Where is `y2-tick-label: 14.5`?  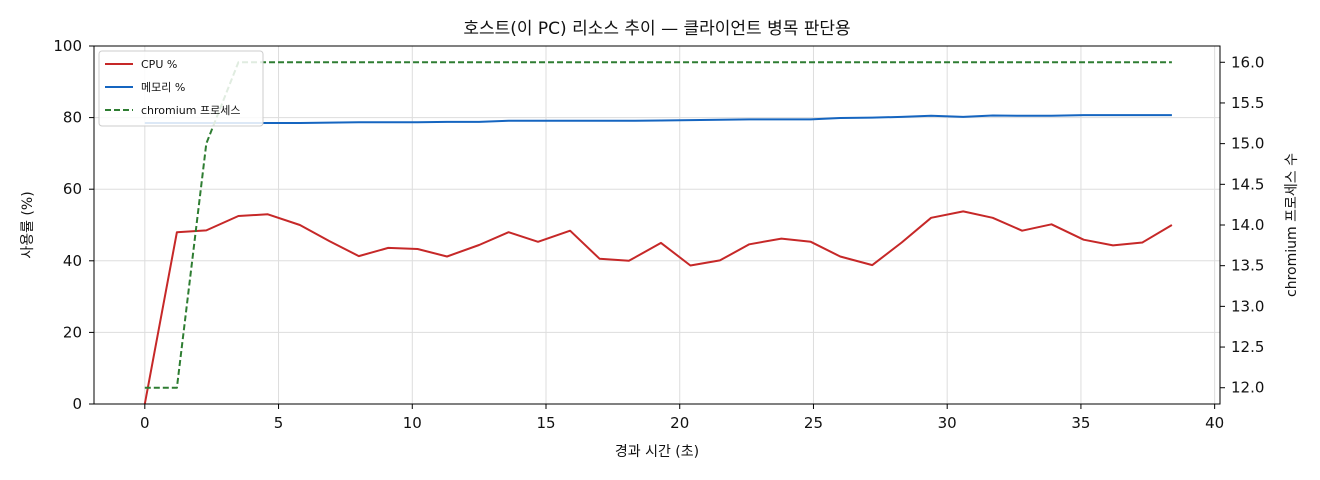 y2-tick-label: 14.5 is located at coordinates (1247, 184).